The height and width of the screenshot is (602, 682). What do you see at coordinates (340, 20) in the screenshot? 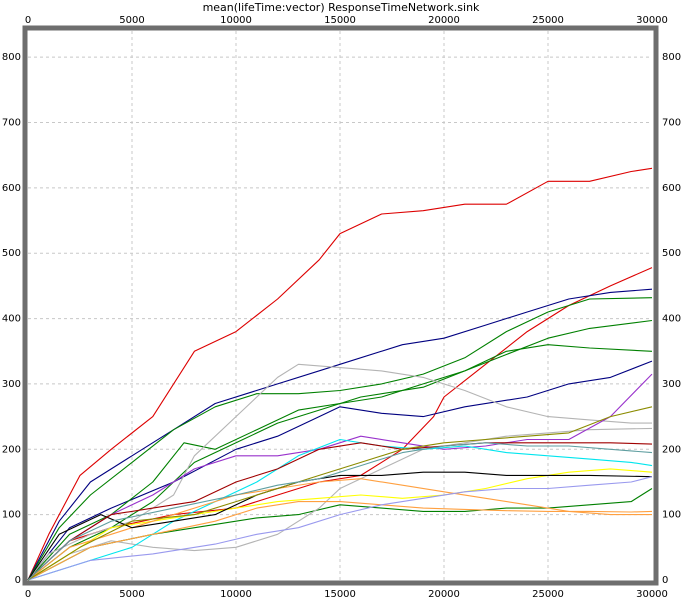
I see `x-tick-label-top: 15000` at bounding box center [340, 20].